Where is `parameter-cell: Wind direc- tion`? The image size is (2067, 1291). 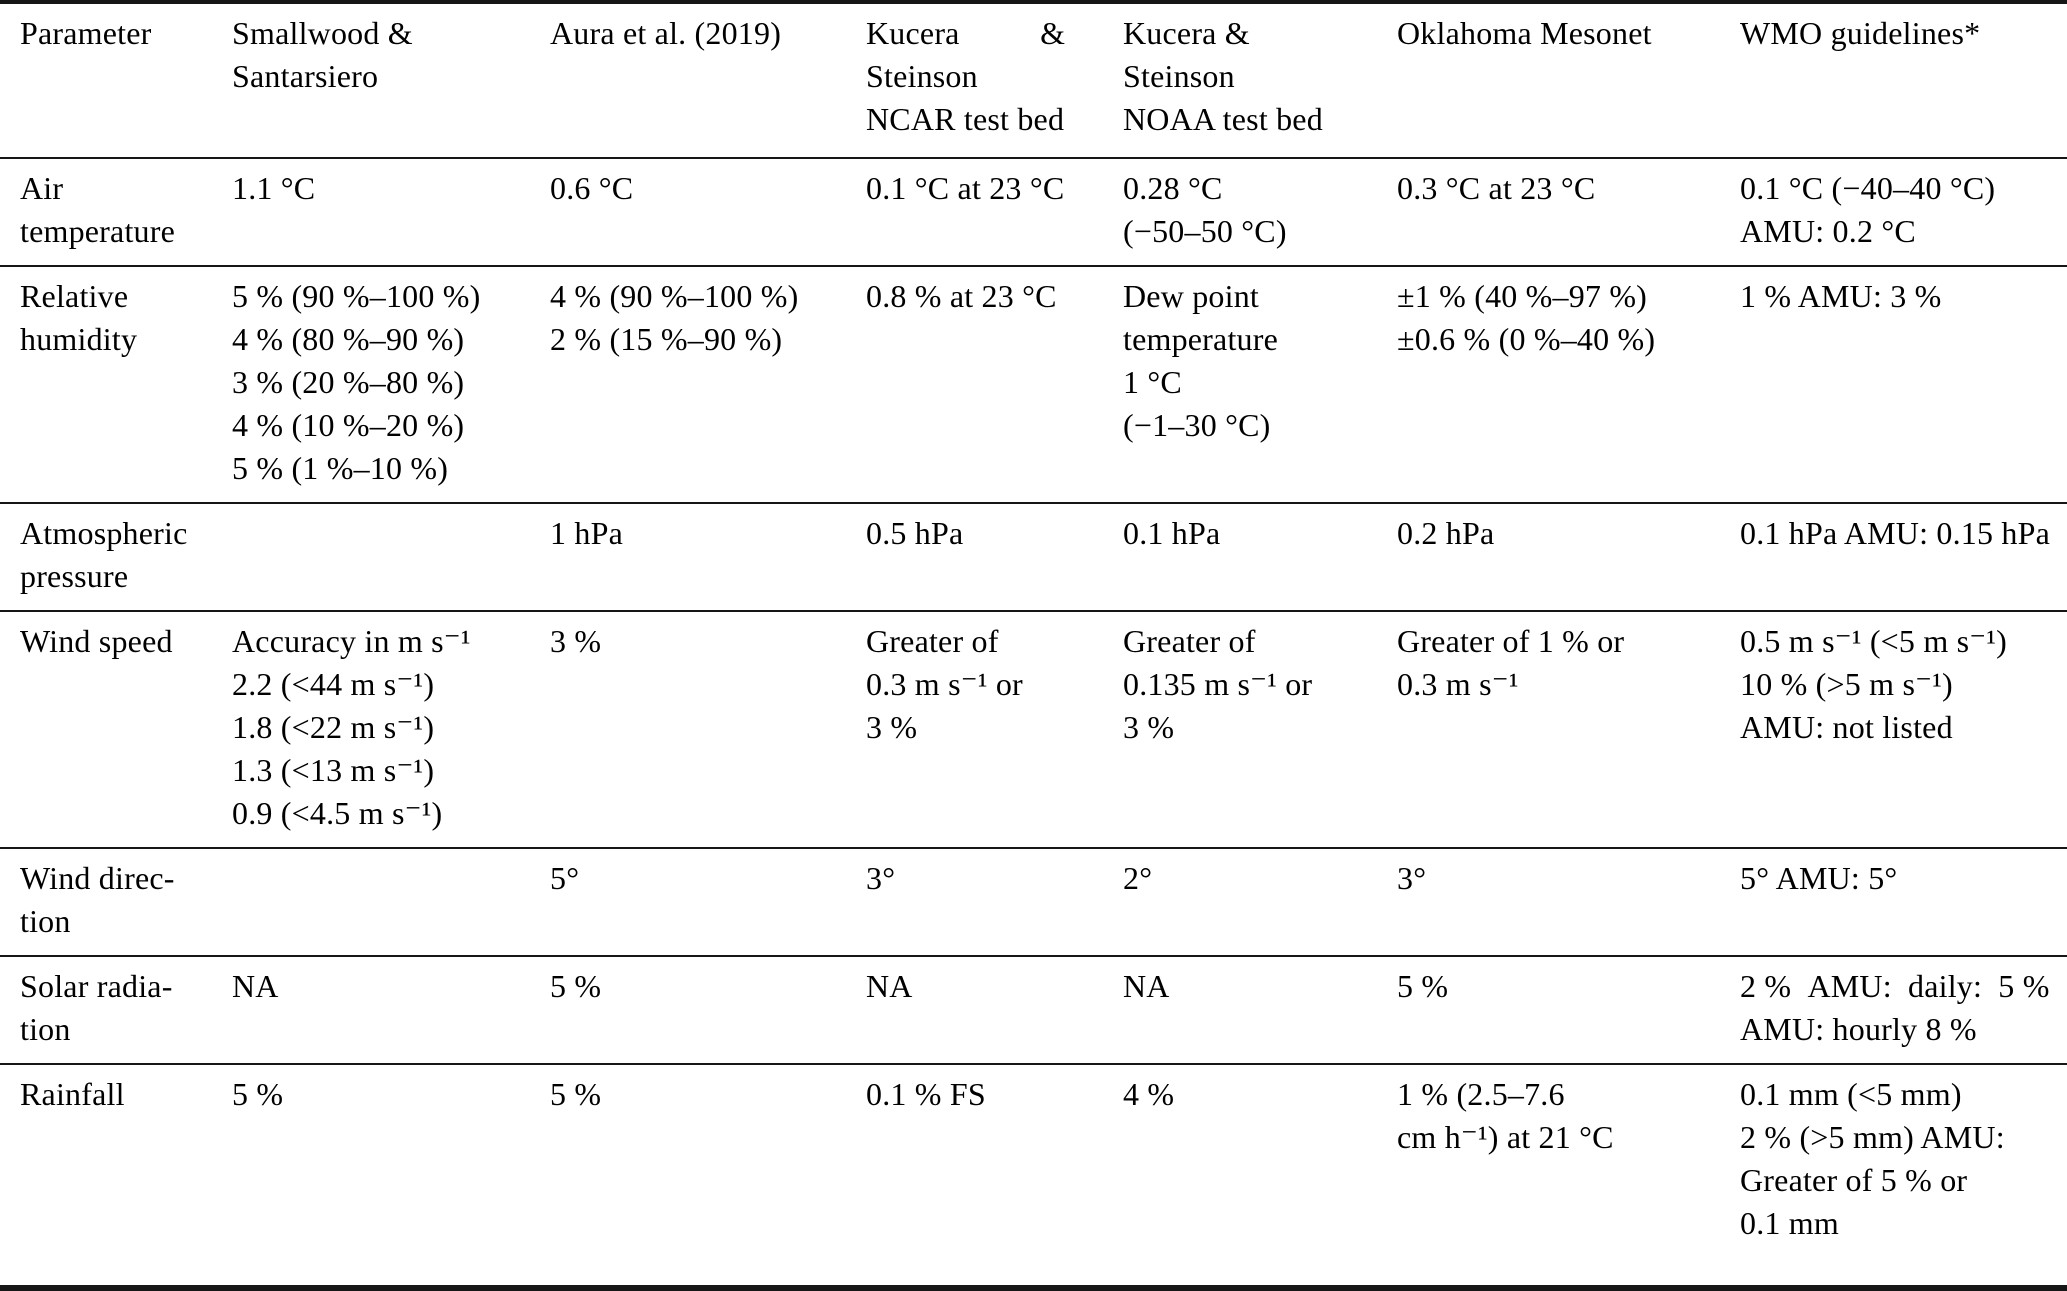
parameter-cell: Wind direc- tion is located at coordinates (97, 899).